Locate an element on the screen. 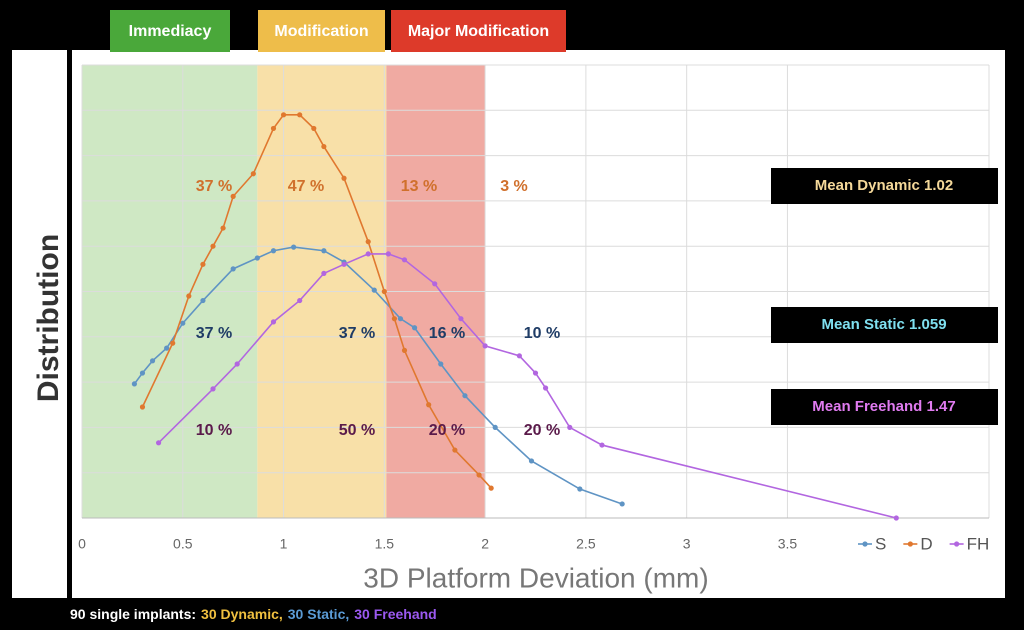  mean-label: Mean Static 1.059 is located at coordinates (883, 324).